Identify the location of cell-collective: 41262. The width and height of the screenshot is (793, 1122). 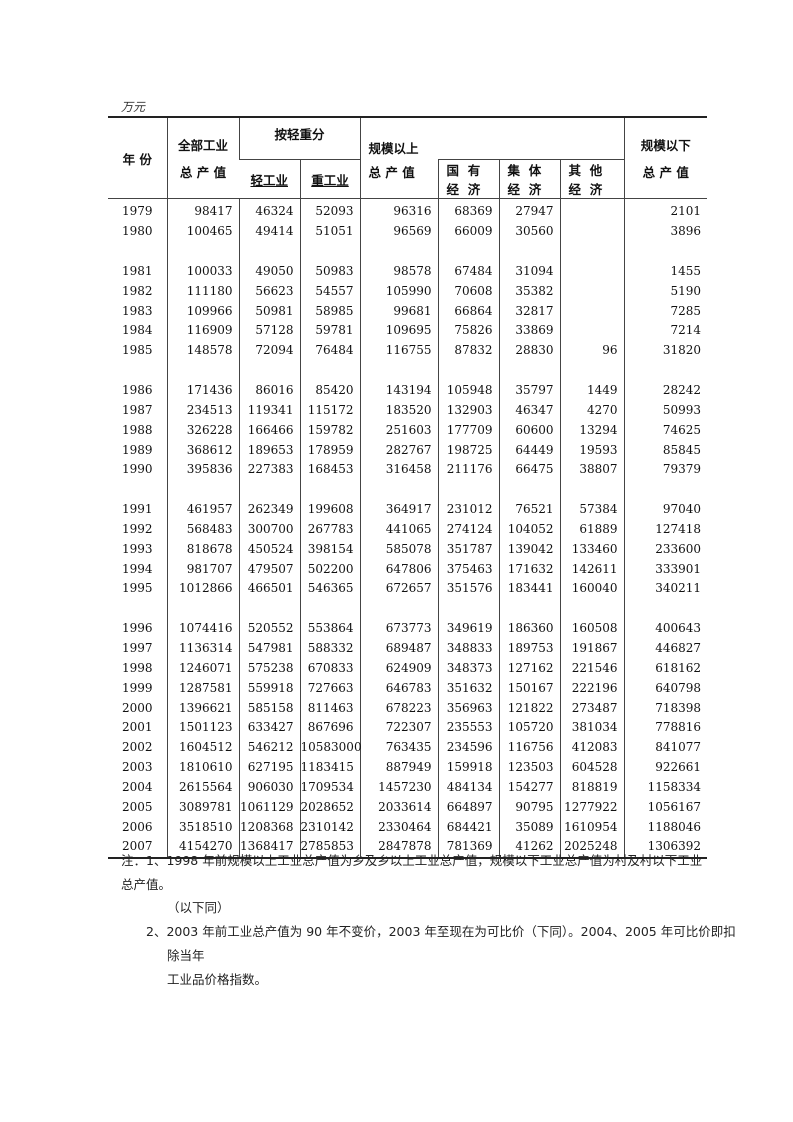
(529, 848).